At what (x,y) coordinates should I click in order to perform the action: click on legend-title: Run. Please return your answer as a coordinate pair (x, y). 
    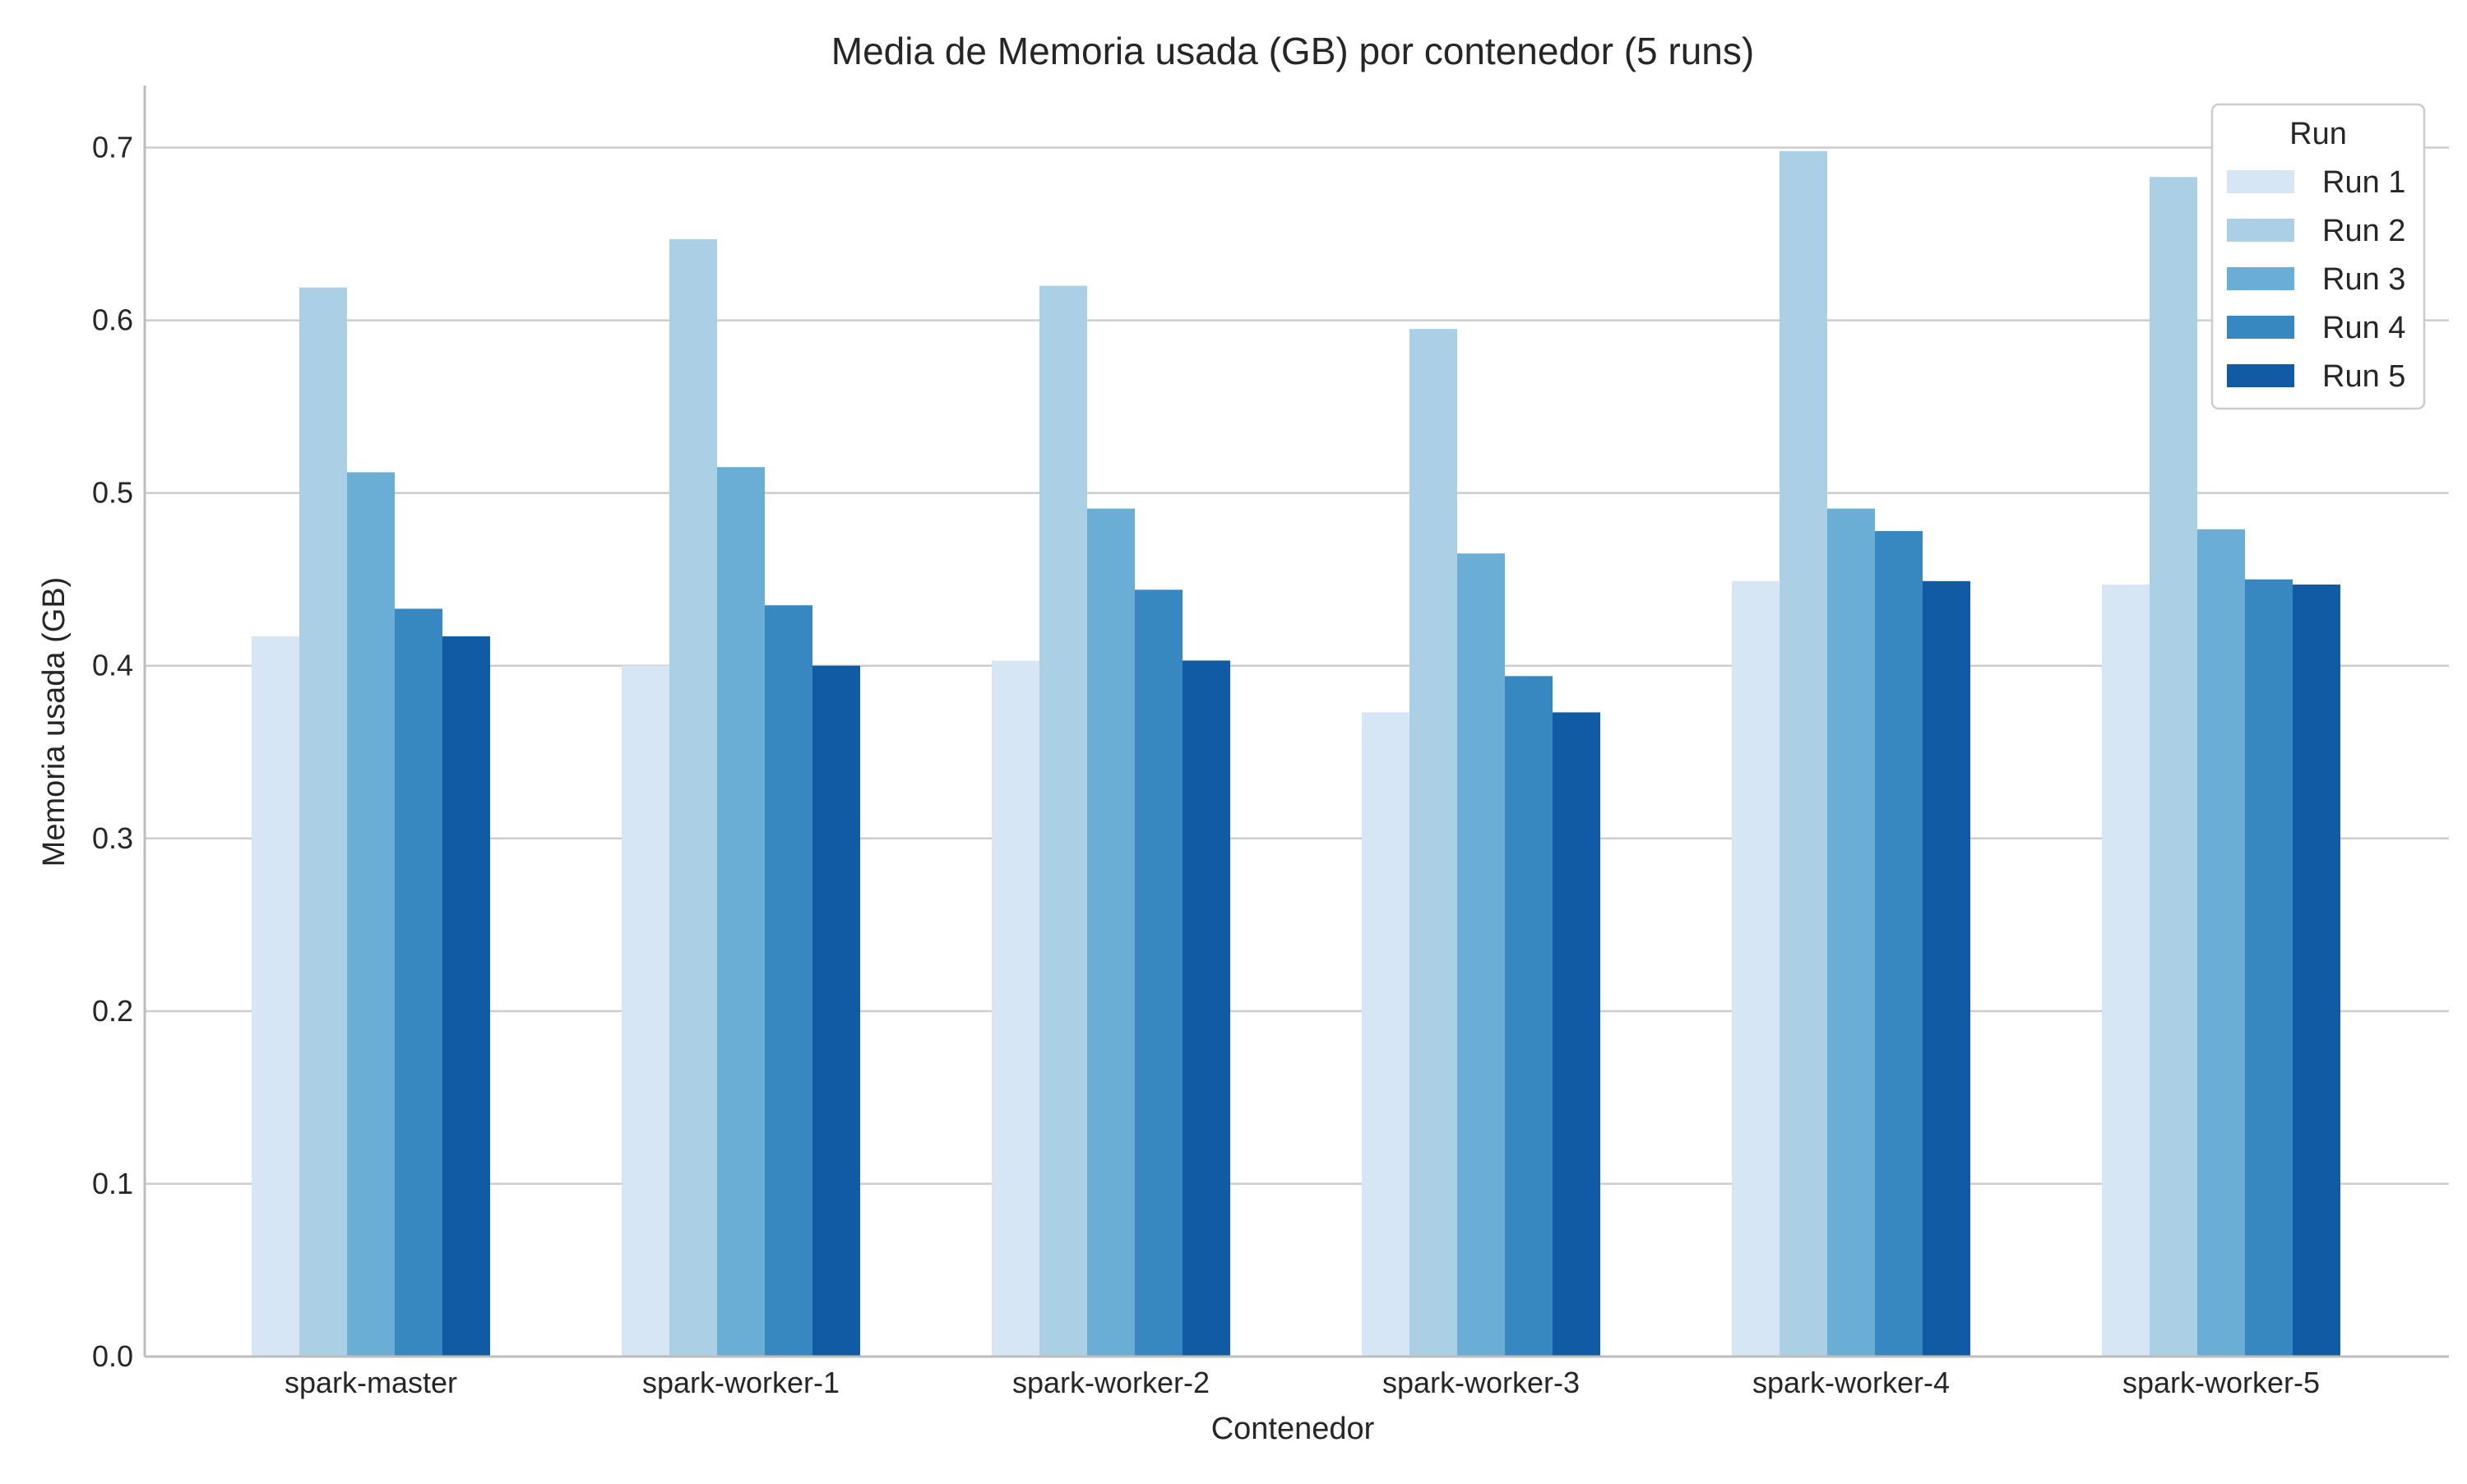
    Looking at the image, I should click on (2318, 134).